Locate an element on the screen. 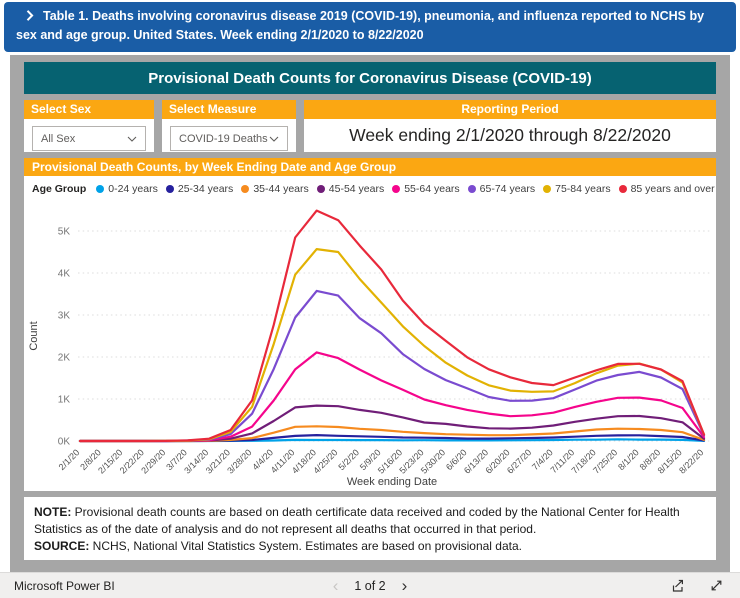  previous-page-icon: ‹ is located at coordinates (335, 585).